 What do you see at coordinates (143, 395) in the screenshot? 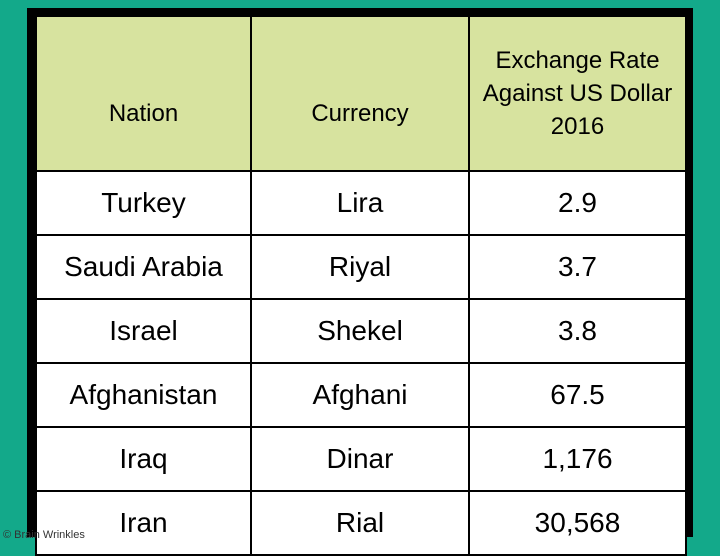
I see `table-cell: Afghanistan` at bounding box center [143, 395].